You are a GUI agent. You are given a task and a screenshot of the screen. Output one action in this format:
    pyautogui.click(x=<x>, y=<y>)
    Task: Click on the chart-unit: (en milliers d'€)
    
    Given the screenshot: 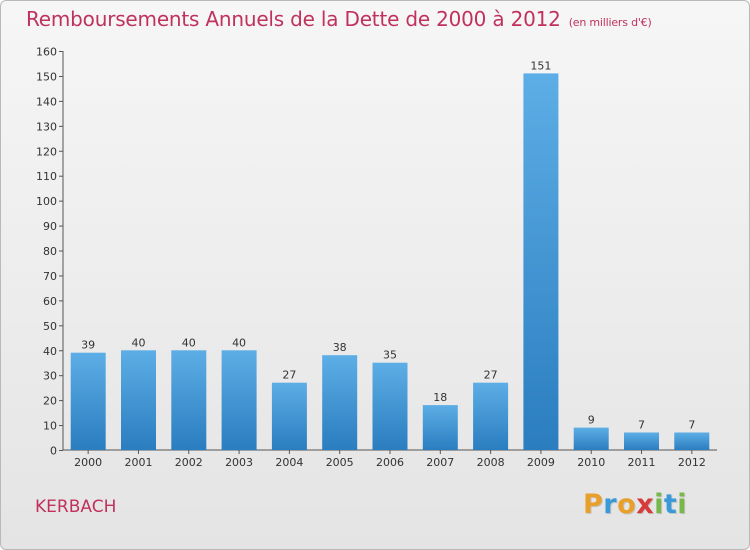 What is the action you would take?
    pyautogui.click(x=610, y=22)
    